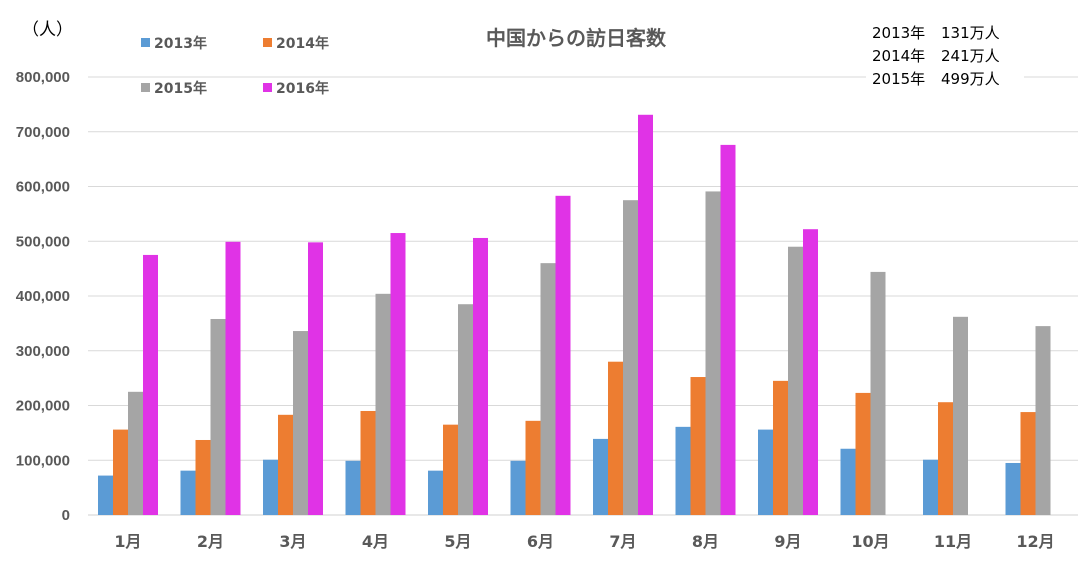  Describe the element at coordinates (127, 541) in the screenshot. I see `x-tick-label: 1月` at that location.